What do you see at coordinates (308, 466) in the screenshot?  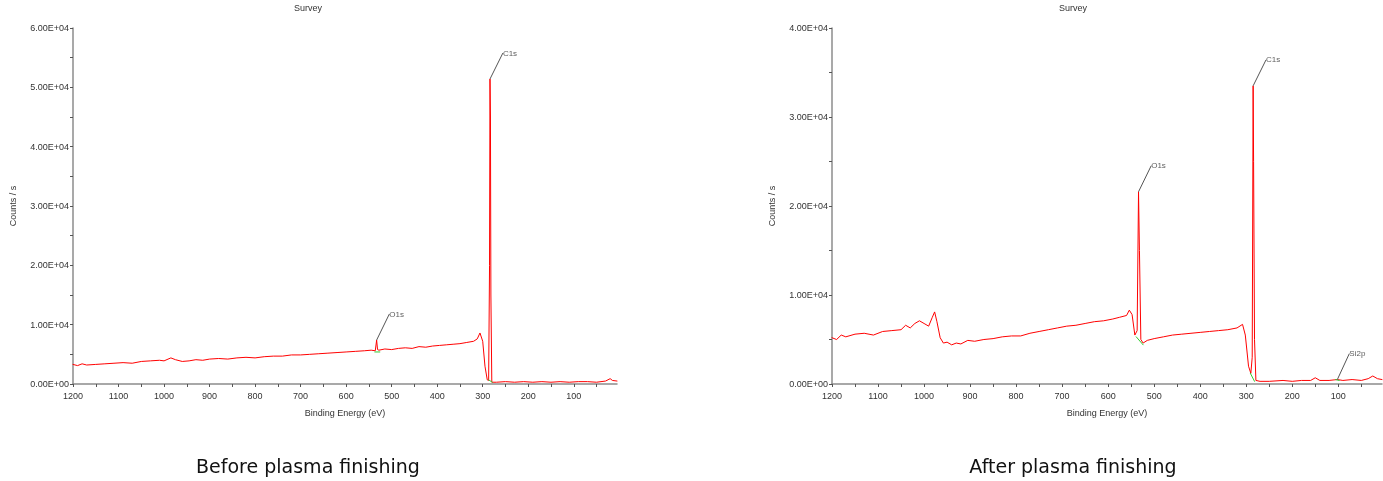 I see `text: Before plasma finishing` at bounding box center [308, 466].